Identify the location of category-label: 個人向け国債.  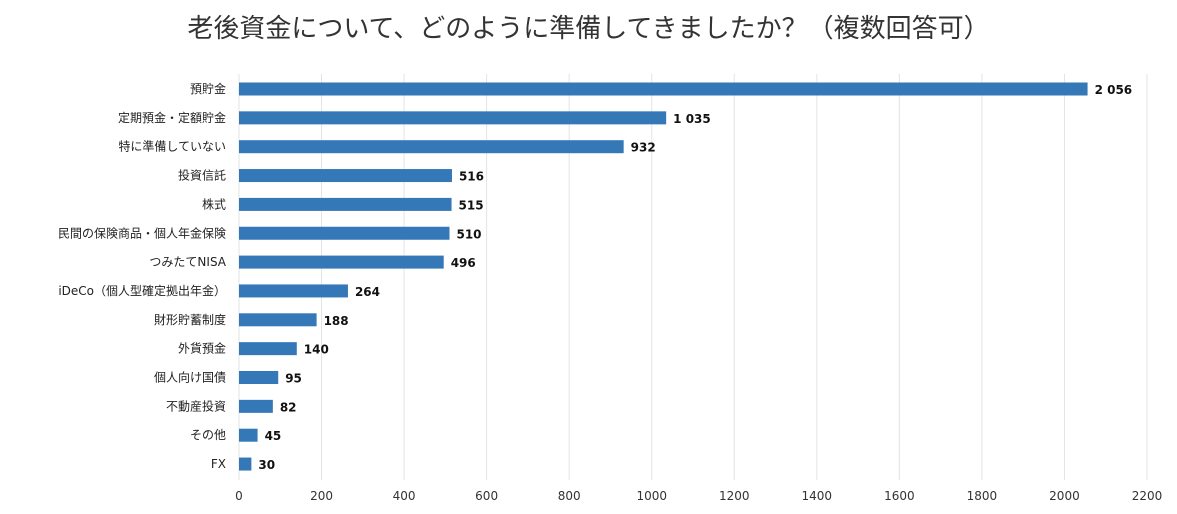
(190, 377).